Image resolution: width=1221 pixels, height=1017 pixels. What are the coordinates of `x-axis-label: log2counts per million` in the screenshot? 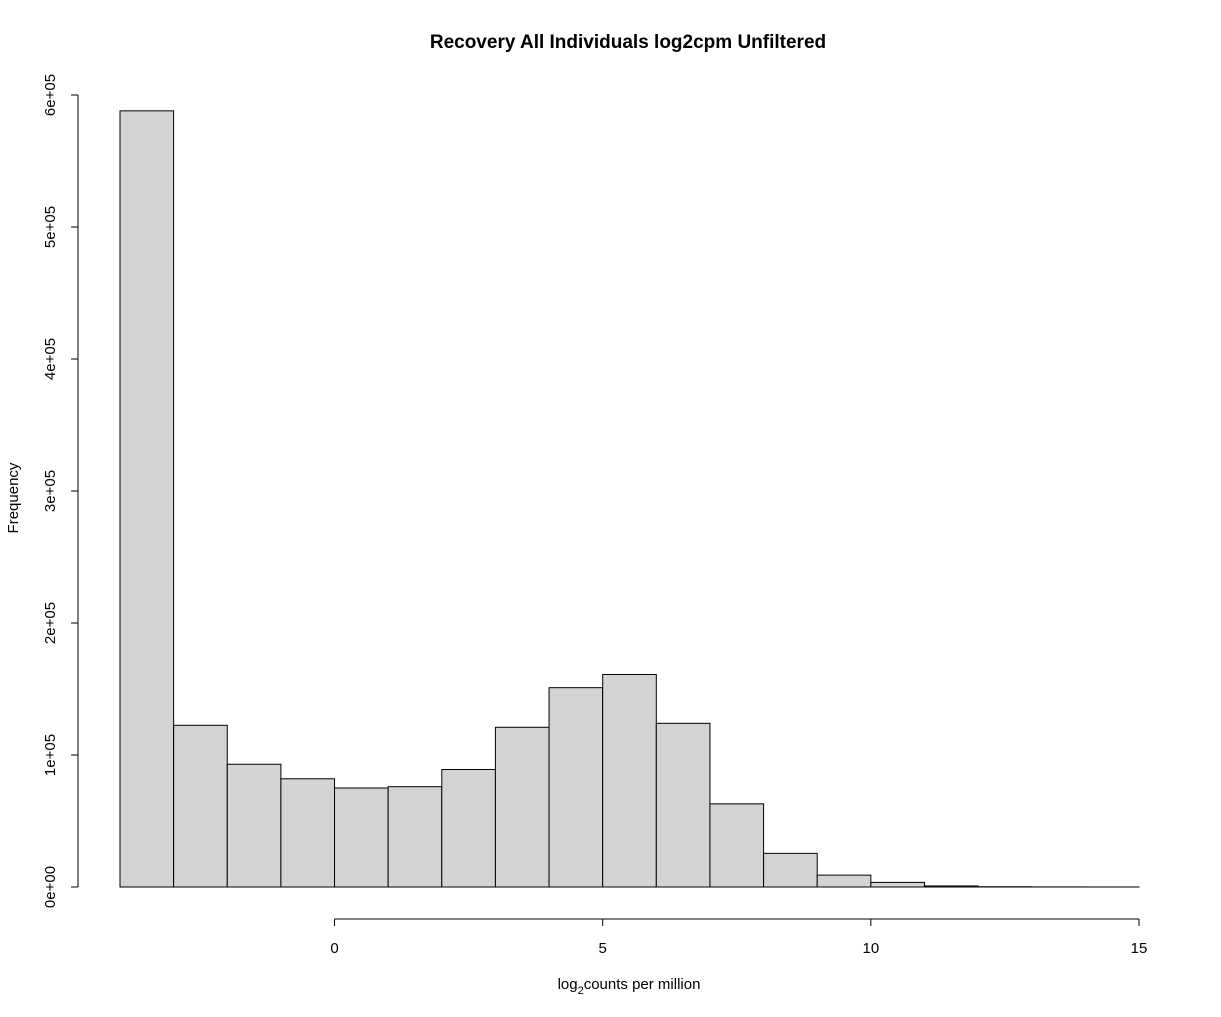 It's located at (629, 986).